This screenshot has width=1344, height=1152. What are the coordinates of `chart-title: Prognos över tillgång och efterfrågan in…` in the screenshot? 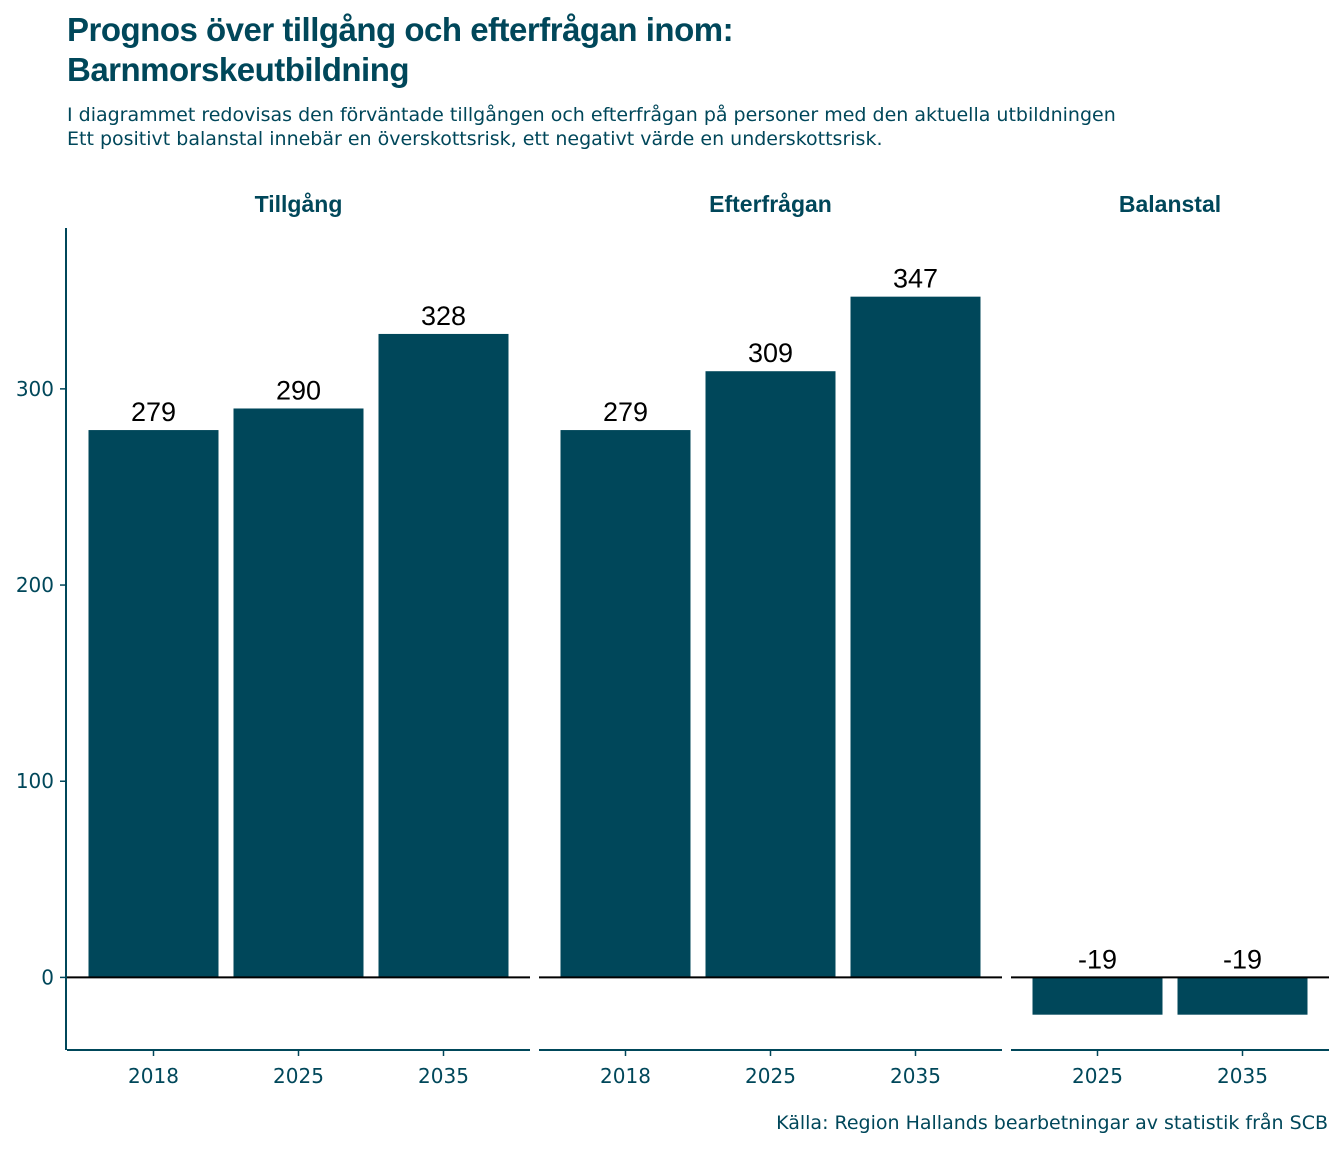 It's located at (667, 50).